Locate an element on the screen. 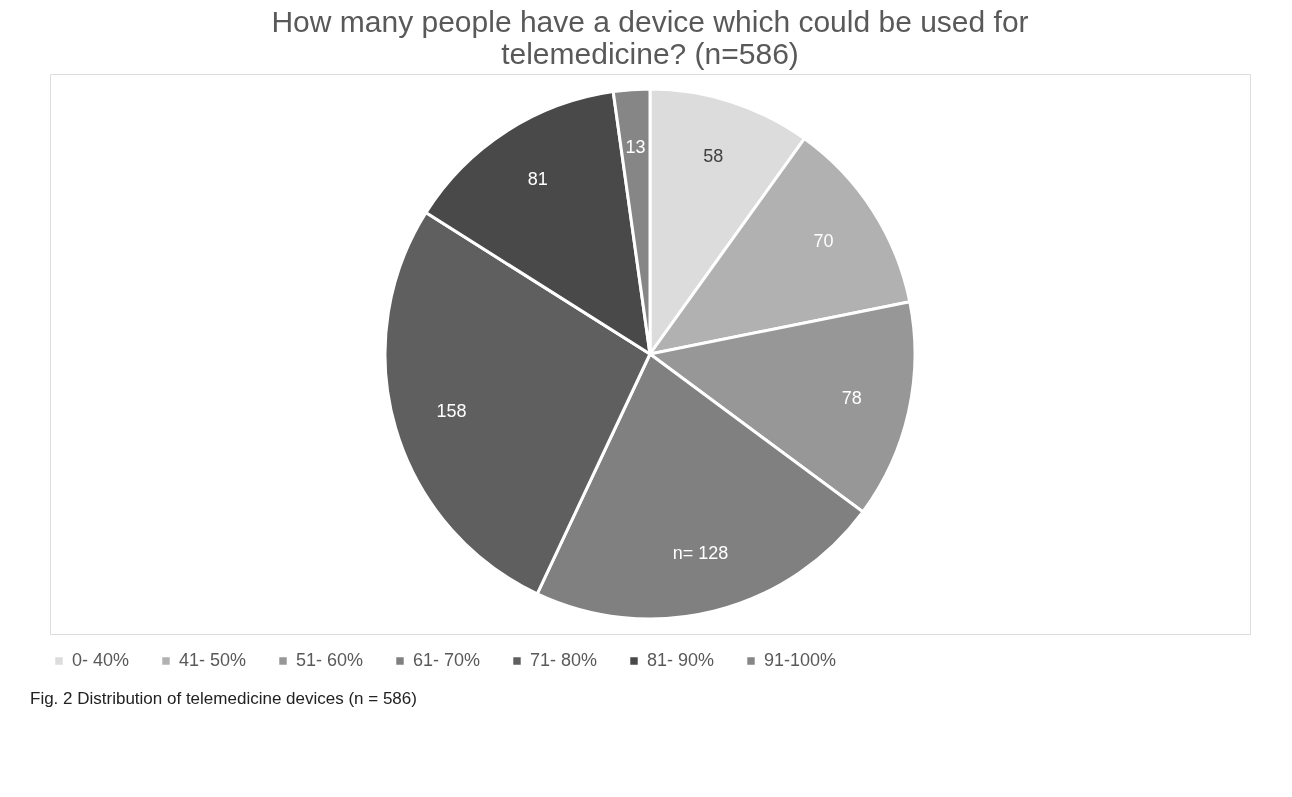 Image resolution: width=1292 pixels, height=797 pixels. data-label: 78 is located at coordinates (851, 398).